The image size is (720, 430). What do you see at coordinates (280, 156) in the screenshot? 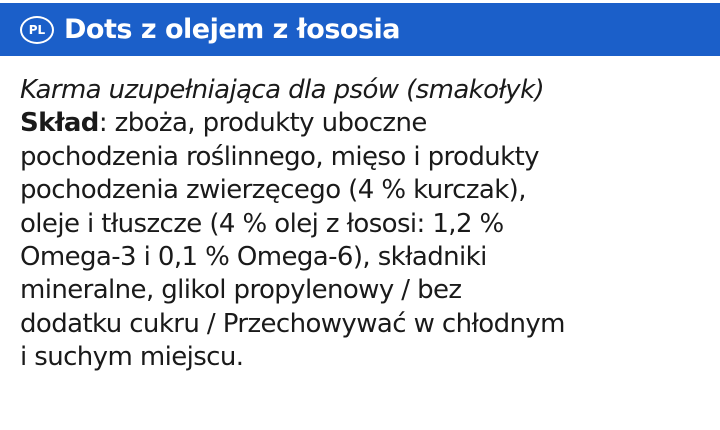
I see `composition-line: pochodzenia roślinnego, mięso i produkty` at bounding box center [280, 156].